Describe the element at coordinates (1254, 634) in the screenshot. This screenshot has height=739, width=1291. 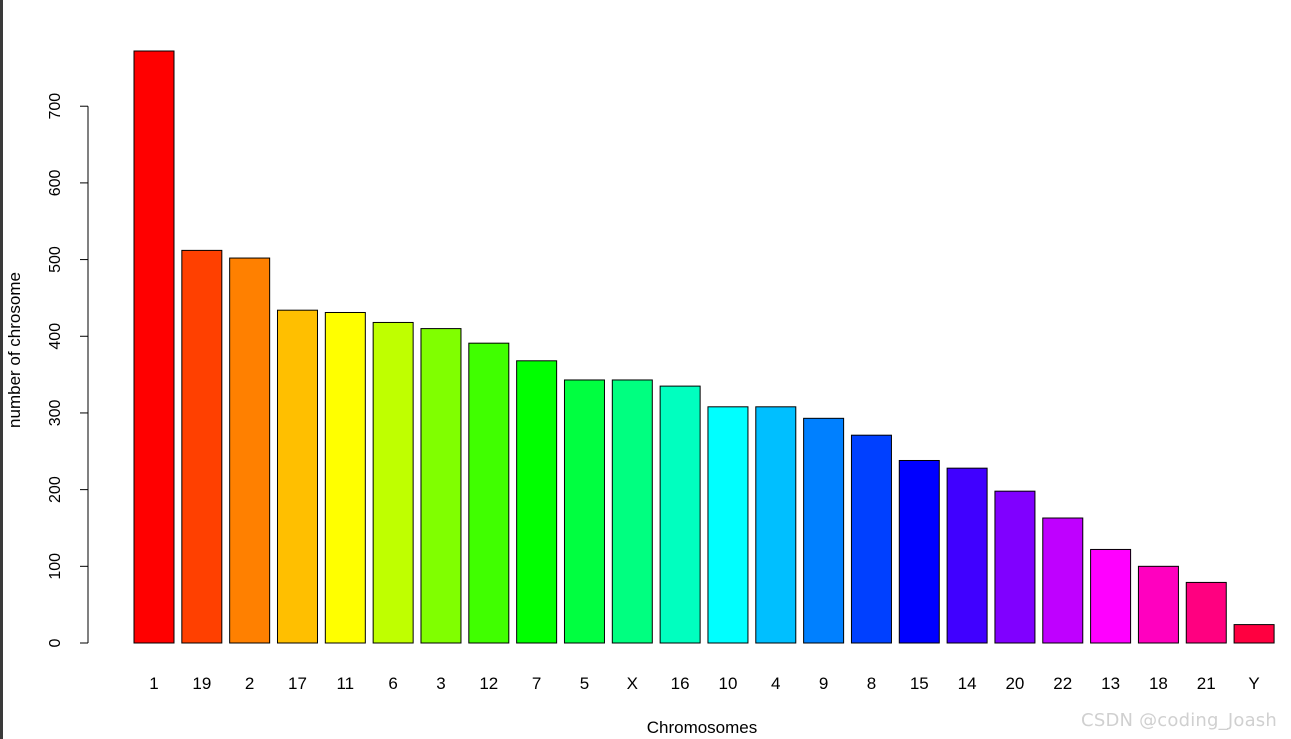
I see `bar-Y` at that location.